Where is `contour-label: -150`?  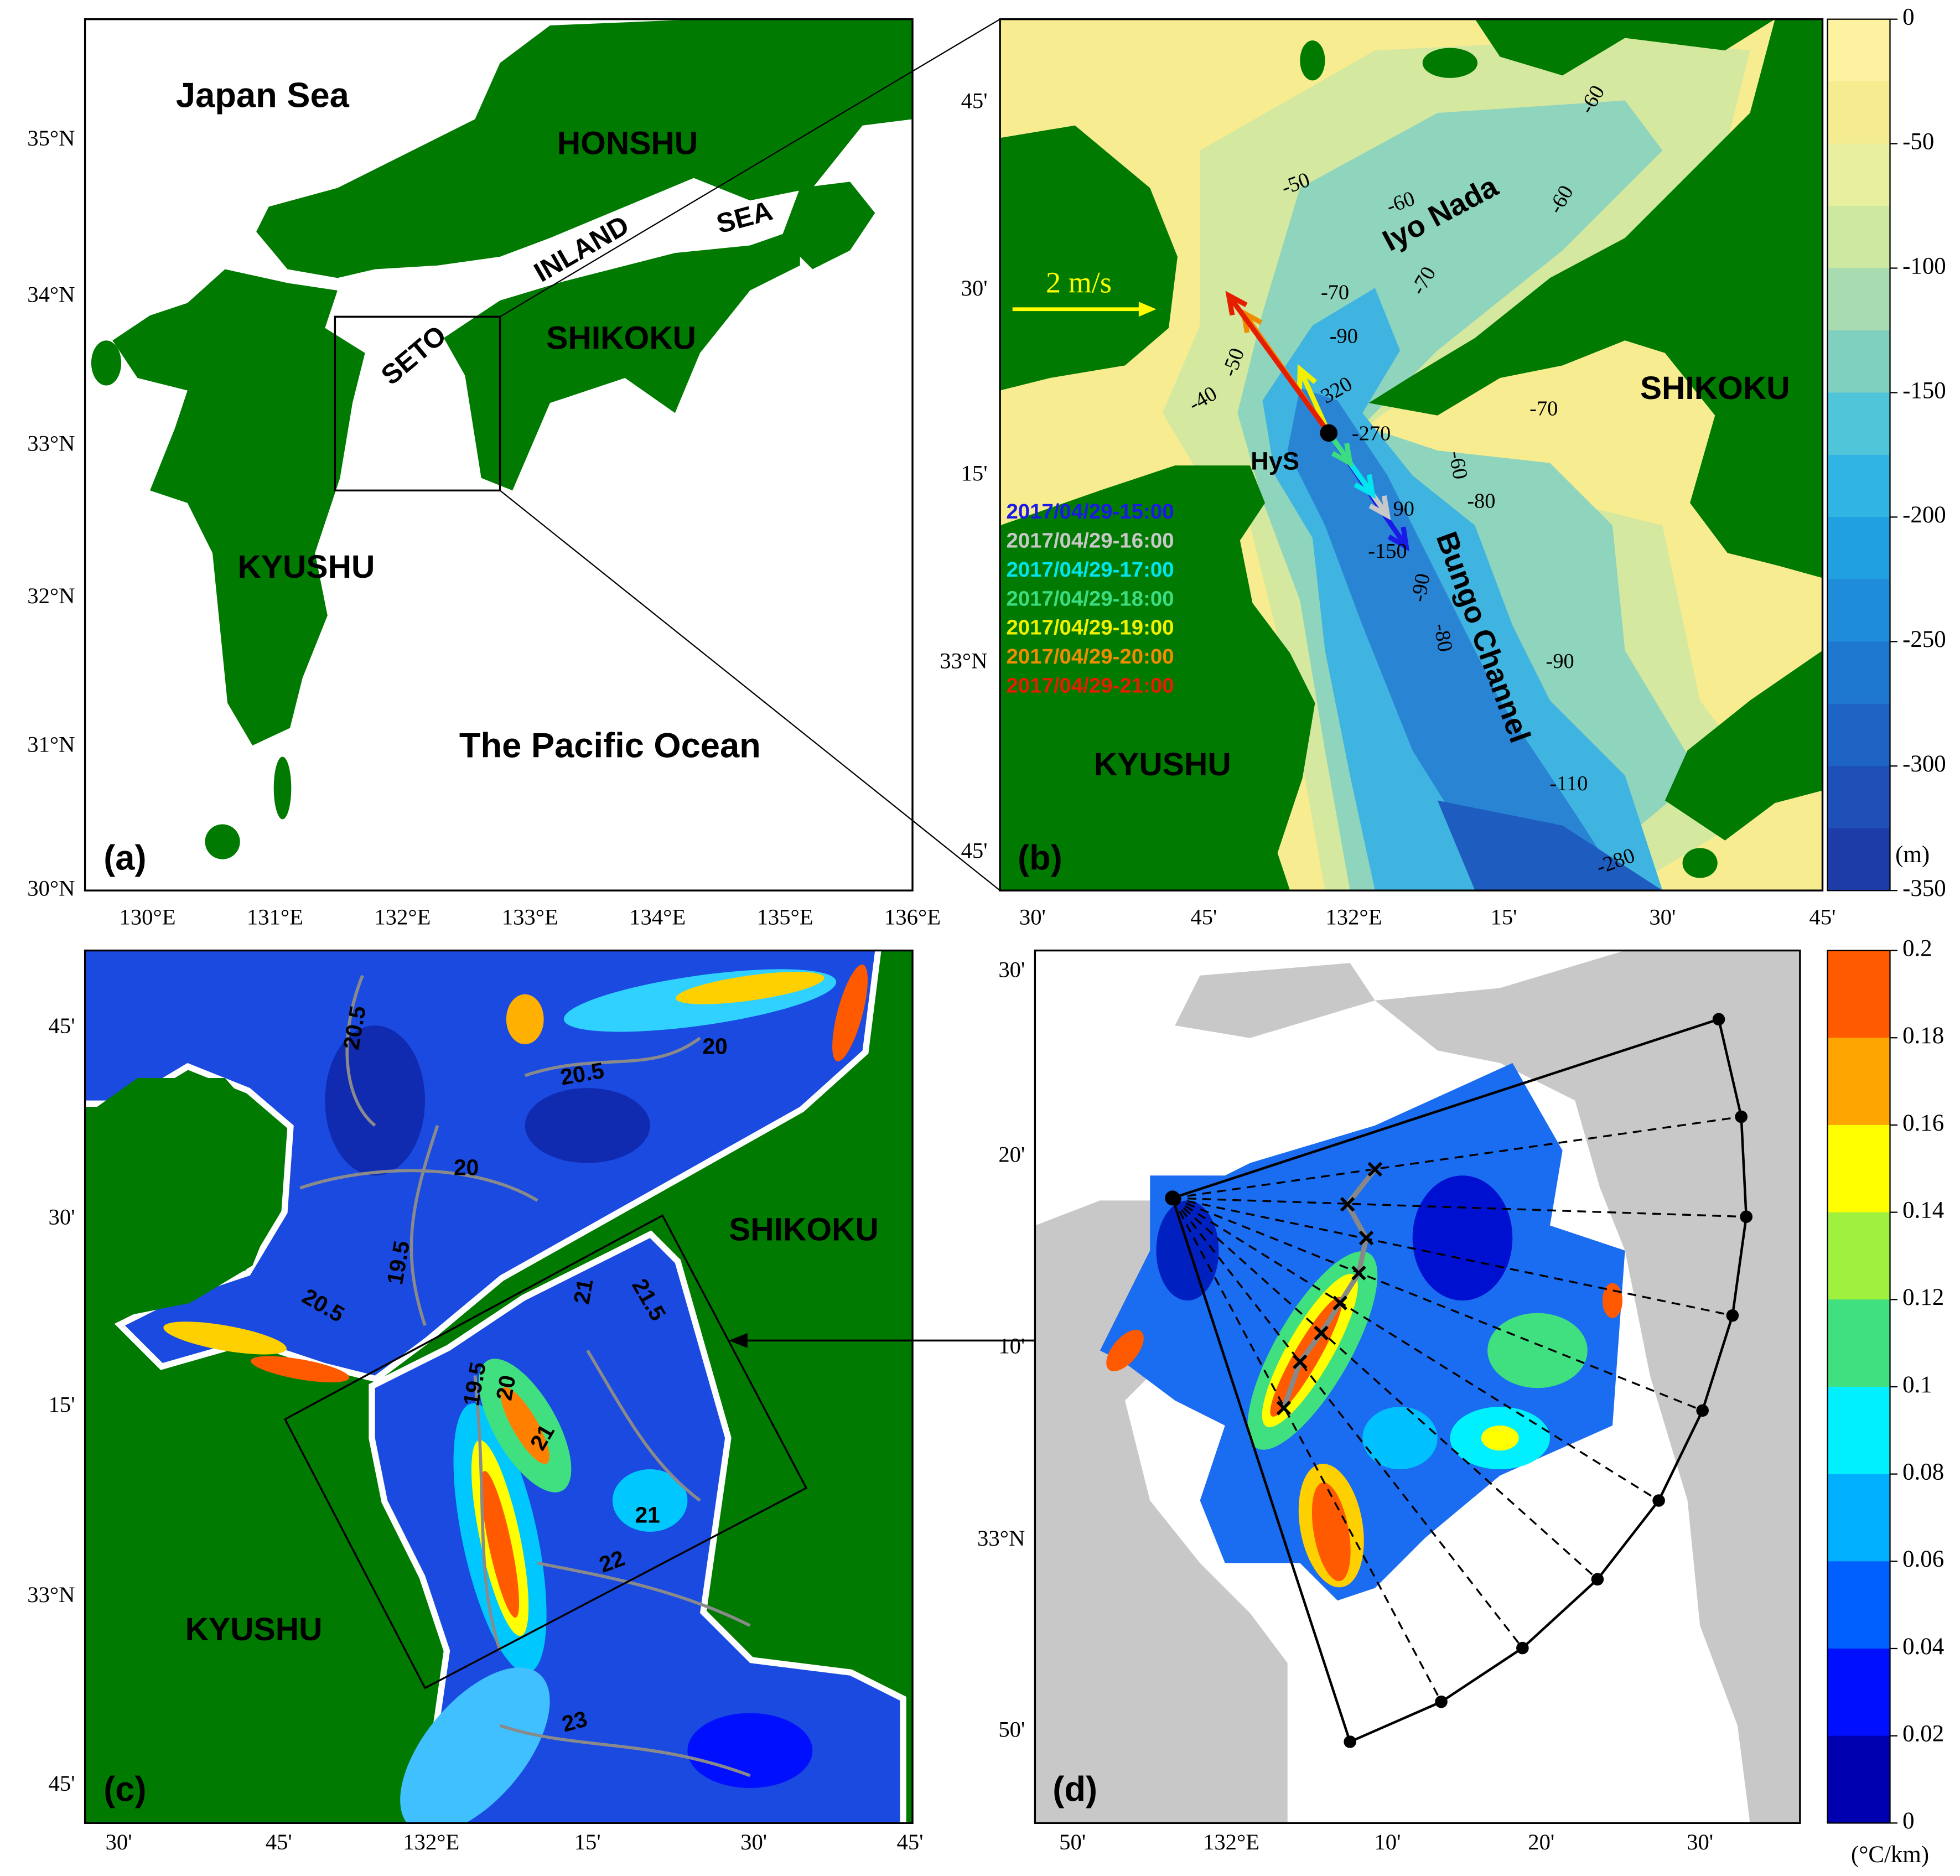
contour-label: -150 is located at coordinates (1387, 551).